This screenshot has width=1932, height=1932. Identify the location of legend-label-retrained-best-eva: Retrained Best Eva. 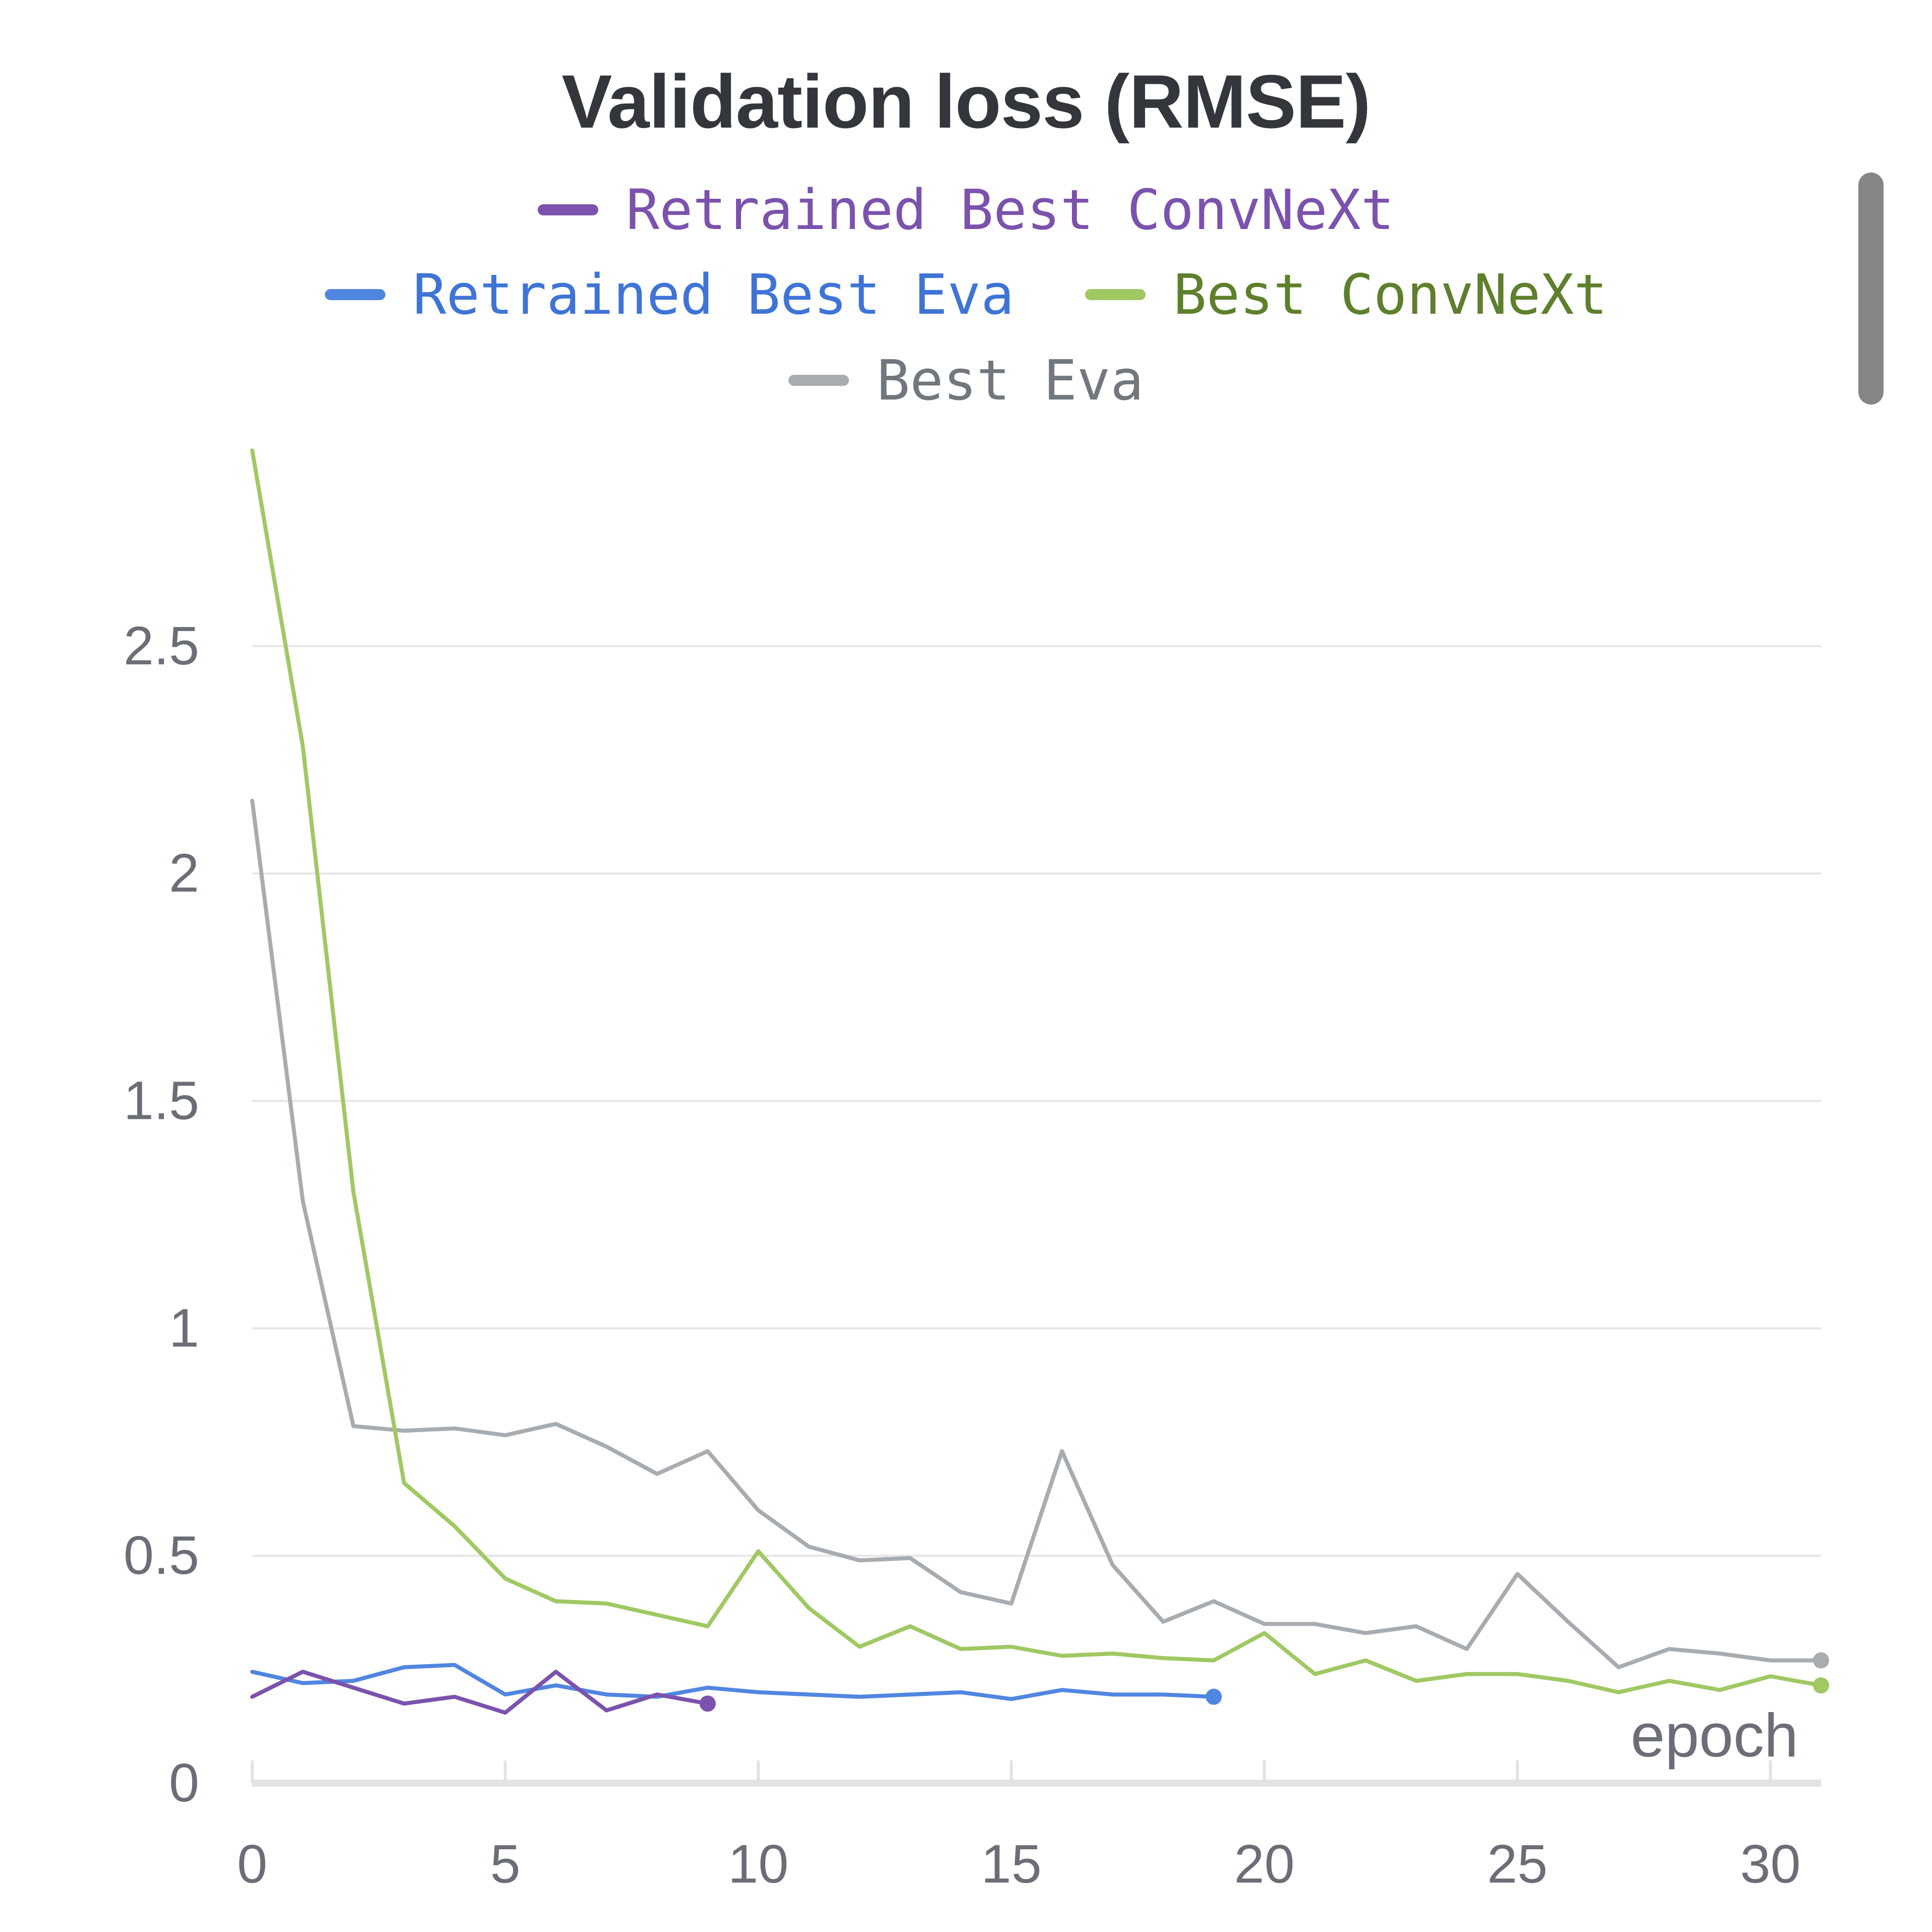
(713, 294).